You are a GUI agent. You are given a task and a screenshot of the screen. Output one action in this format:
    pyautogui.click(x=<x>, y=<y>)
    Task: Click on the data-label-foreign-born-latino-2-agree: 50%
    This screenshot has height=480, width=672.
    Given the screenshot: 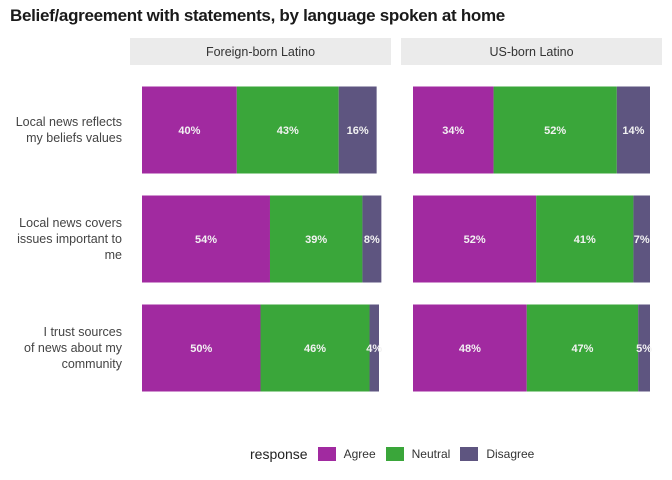 What is the action you would take?
    pyautogui.click(x=201, y=349)
    